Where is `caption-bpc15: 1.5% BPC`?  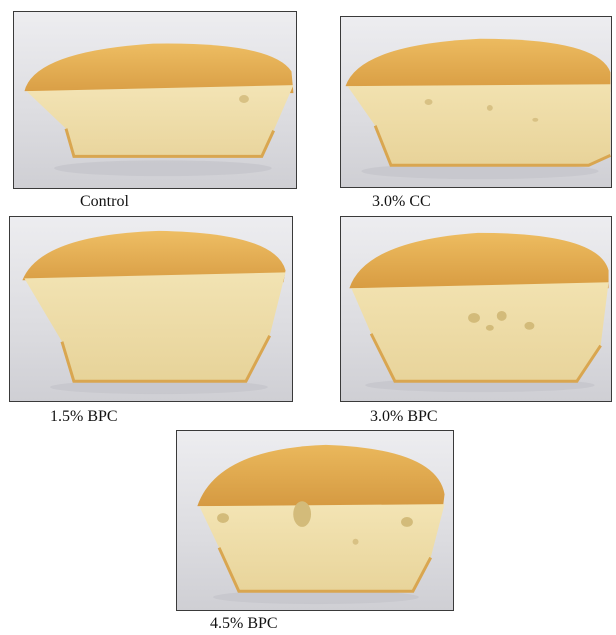 caption-bpc15: 1.5% BPC is located at coordinates (84, 416).